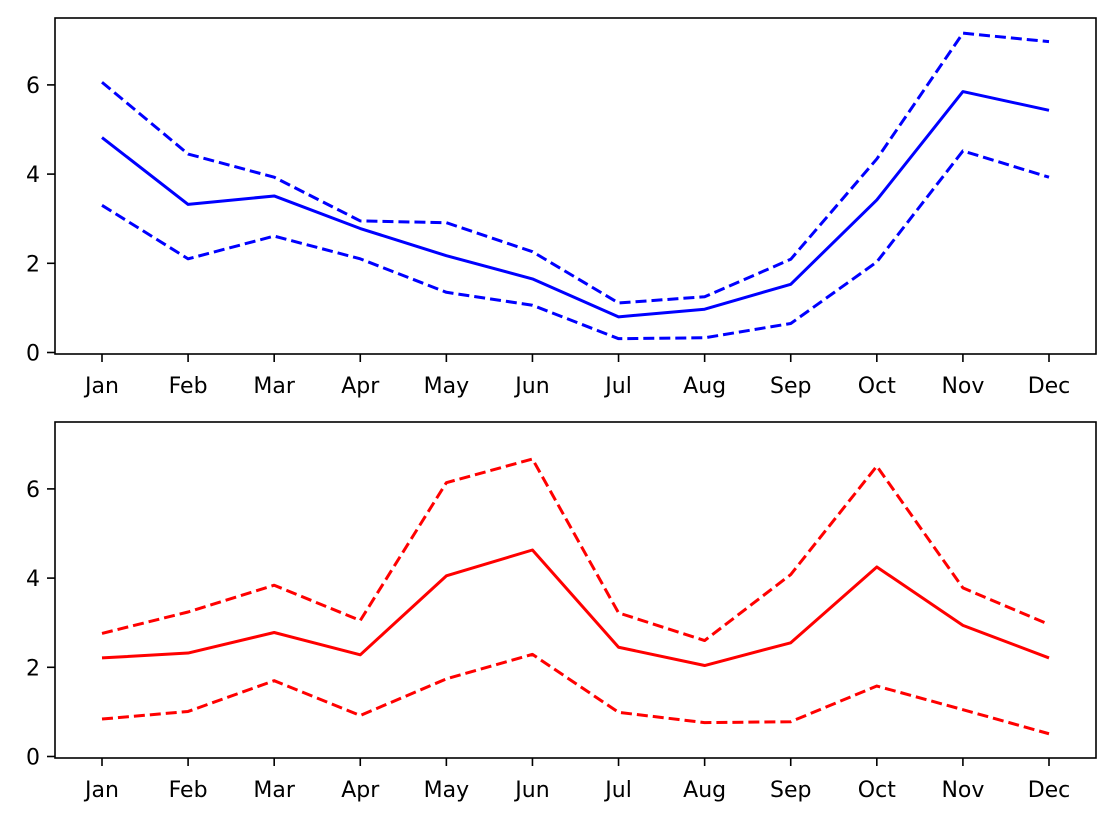 The height and width of the screenshot is (822, 1115). I want to click on bottom-x-tick-label-mar: Mar, so click(274, 790).